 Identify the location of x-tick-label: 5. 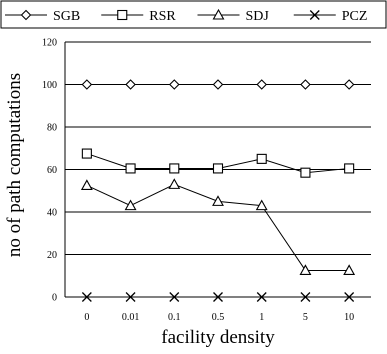
(305, 317).